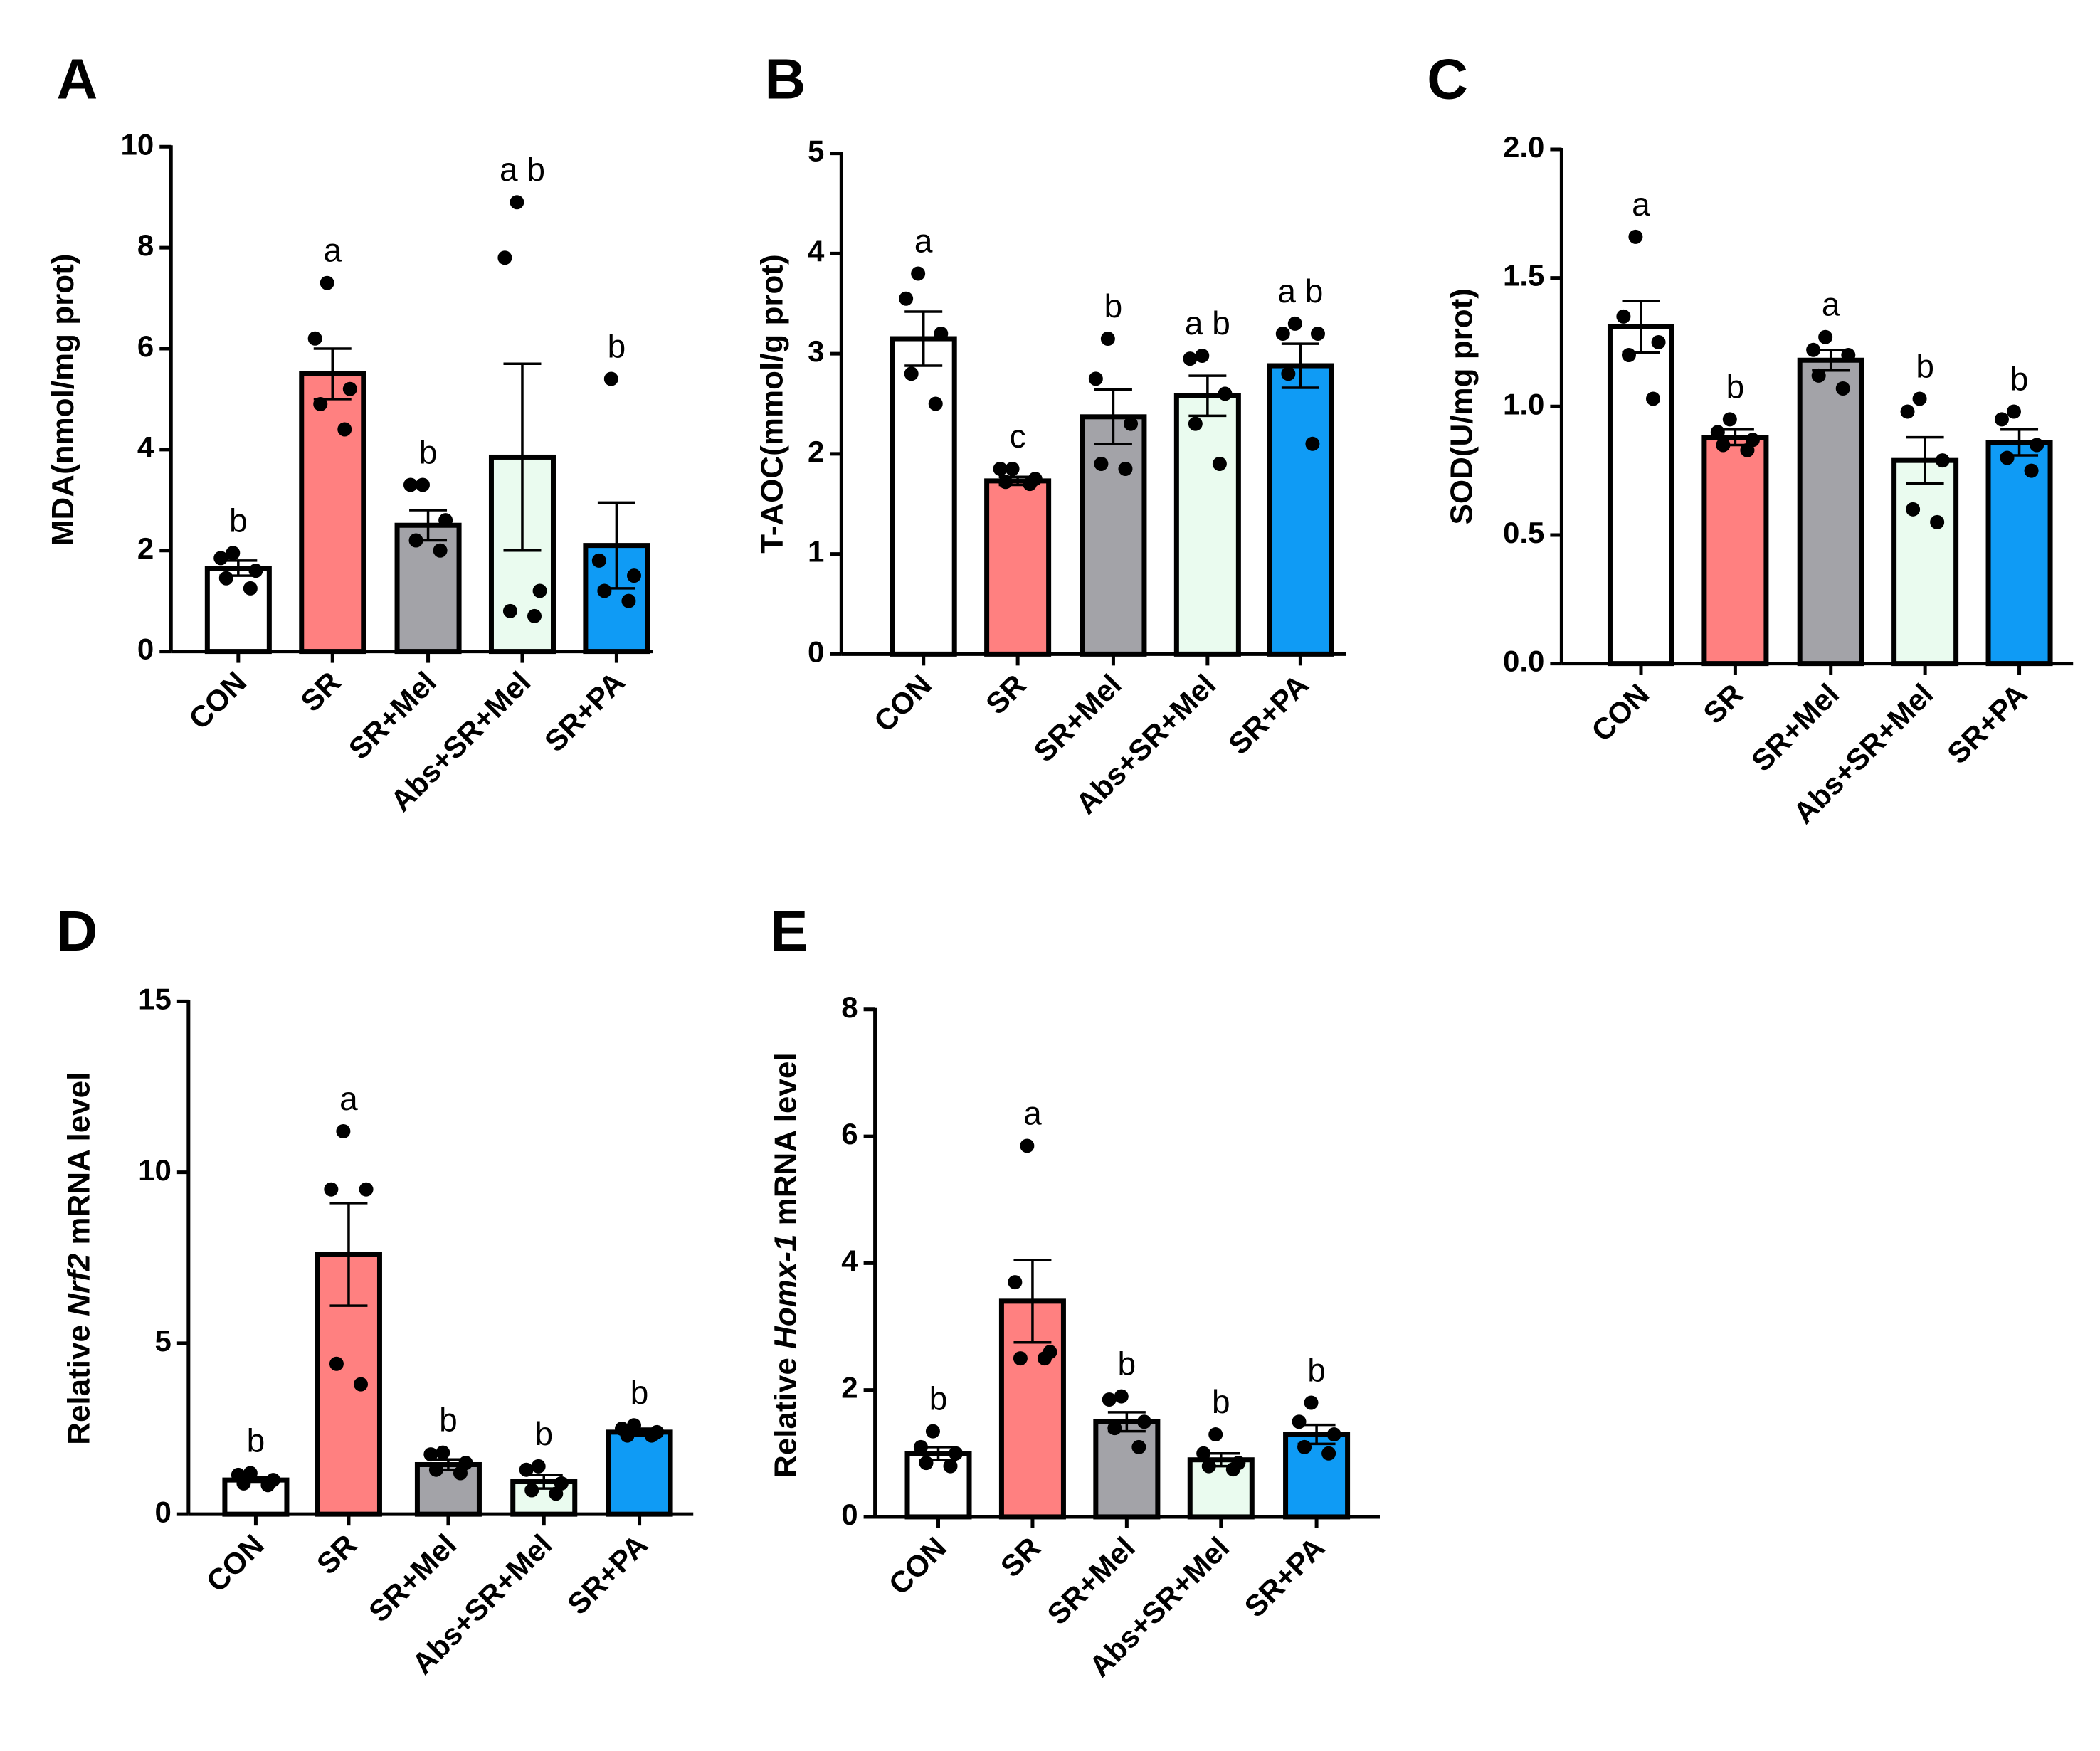 The width and height of the screenshot is (2100, 1751). Describe the element at coordinates (785, 1139) in the screenshot. I see `y-axis-title-part: mRNA level` at that location.